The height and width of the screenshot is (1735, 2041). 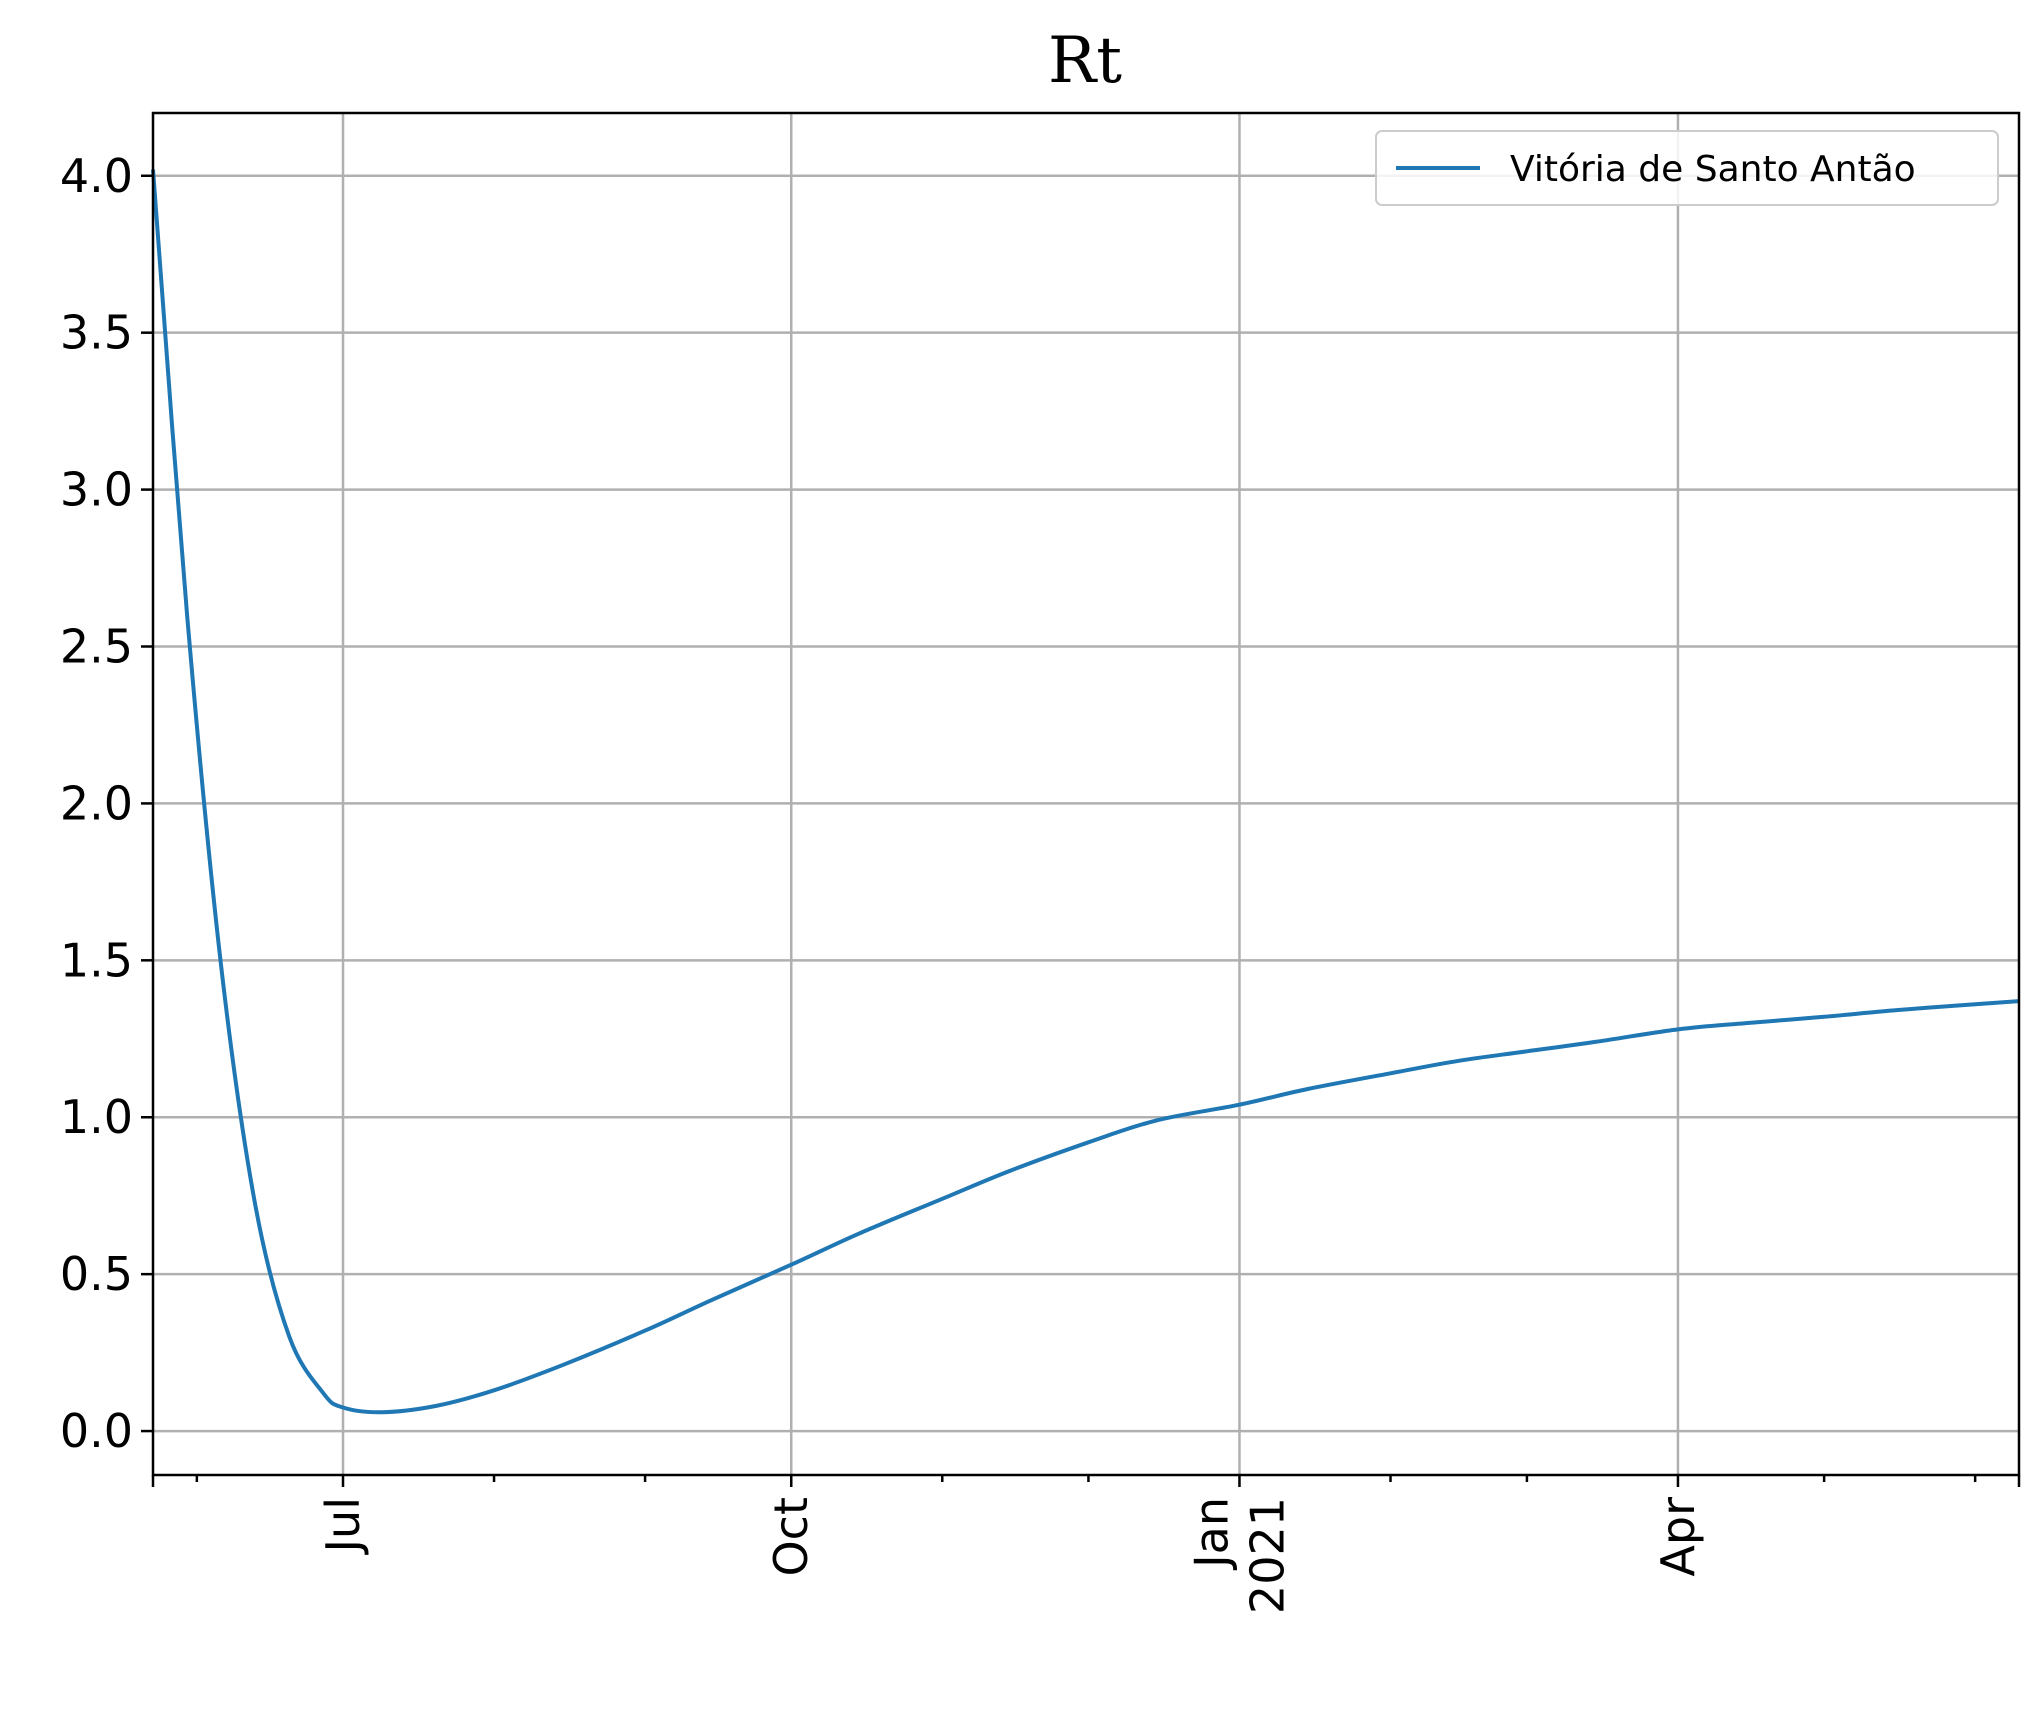 I want to click on y-tick-label: 0.0, so click(x=96, y=1431).